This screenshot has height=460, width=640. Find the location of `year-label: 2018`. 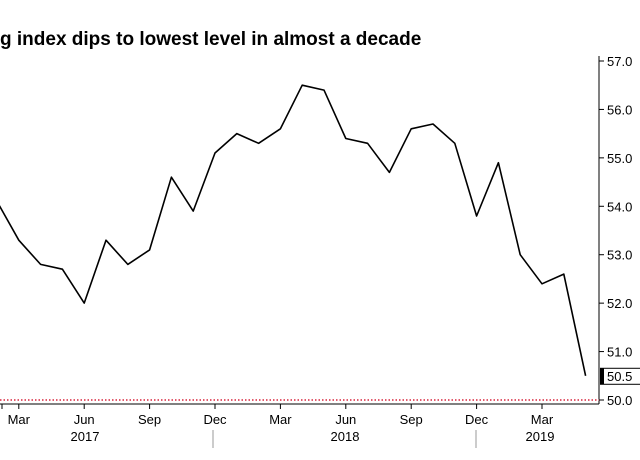

year-label: 2018 is located at coordinates (345, 436).